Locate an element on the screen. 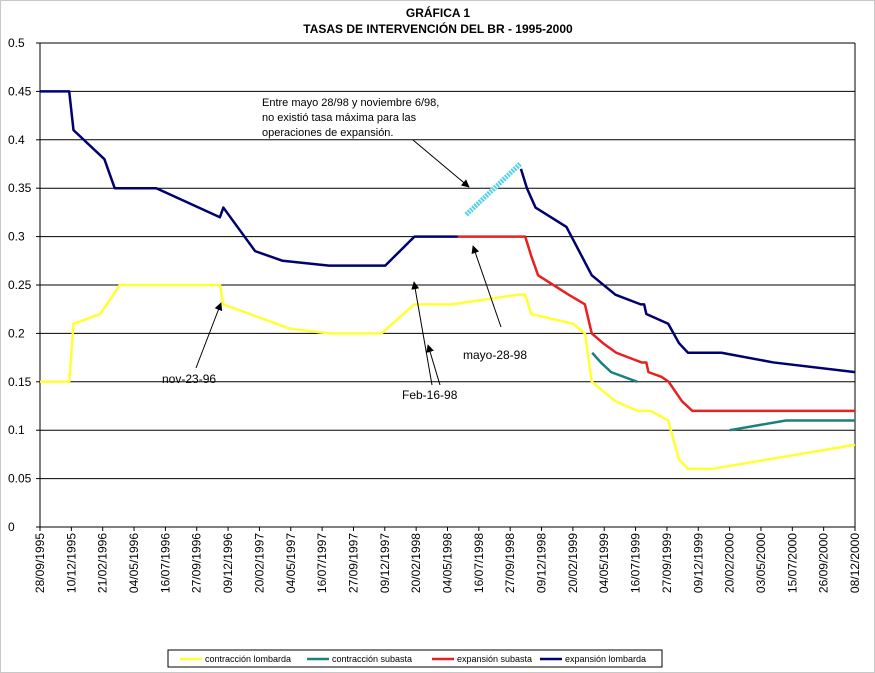 This screenshot has height=673, width=875. y-tick-label: 0.3 is located at coordinates (16, 237).